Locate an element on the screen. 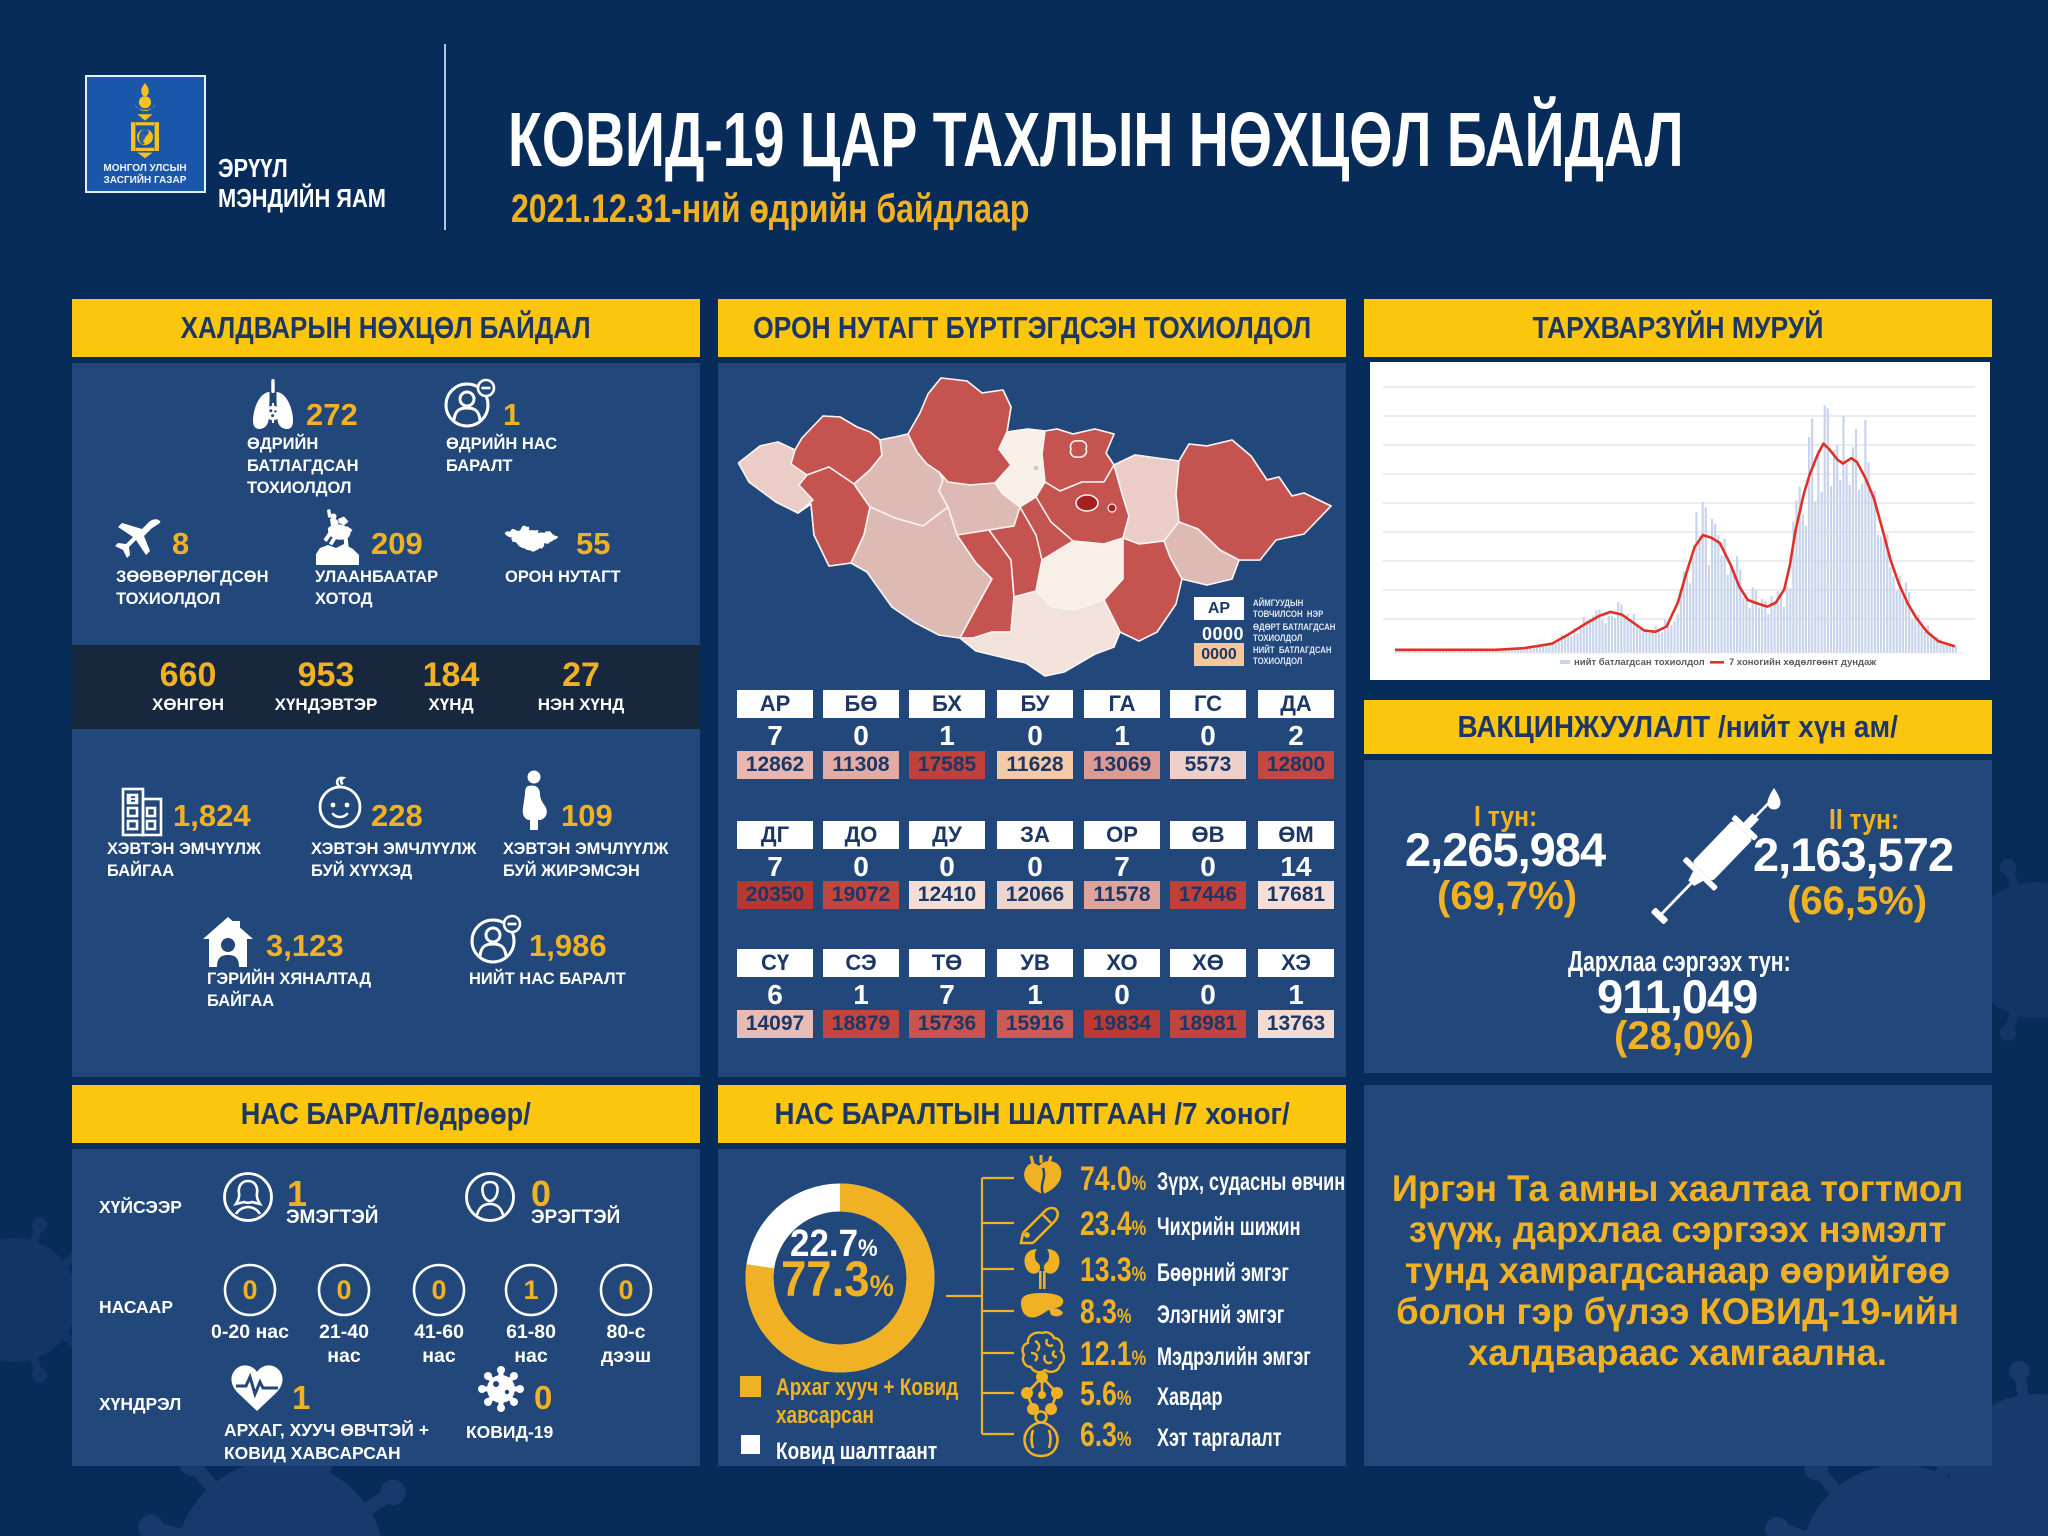 This screenshot has height=1536, width=2048. svg-text: ЗАСГИЙН ГАЗАР is located at coordinates (145, 179).